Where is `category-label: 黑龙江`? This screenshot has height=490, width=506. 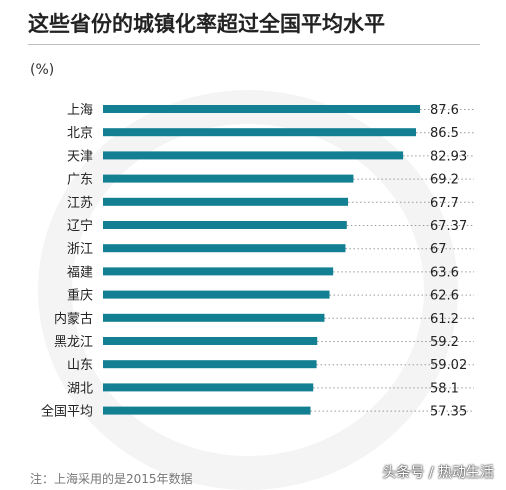
category-label: 黑龙江 is located at coordinates (73, 342).